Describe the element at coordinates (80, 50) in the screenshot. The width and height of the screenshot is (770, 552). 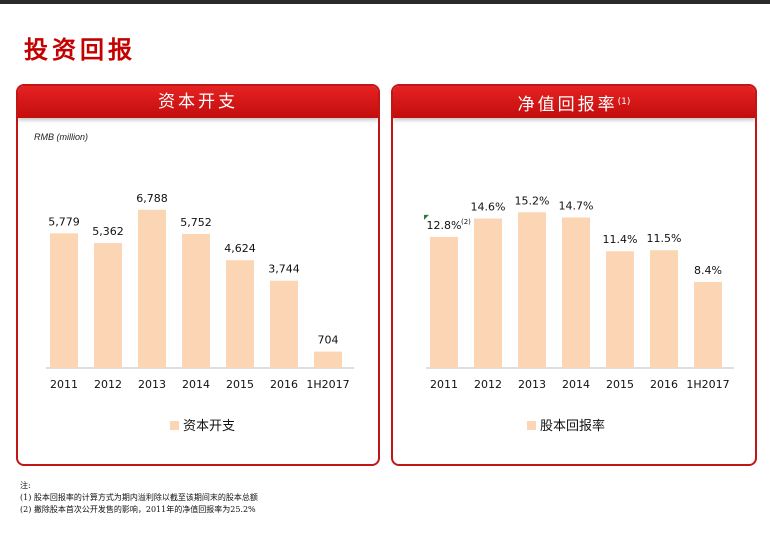
I see `page-title: 投资回报` at that location.